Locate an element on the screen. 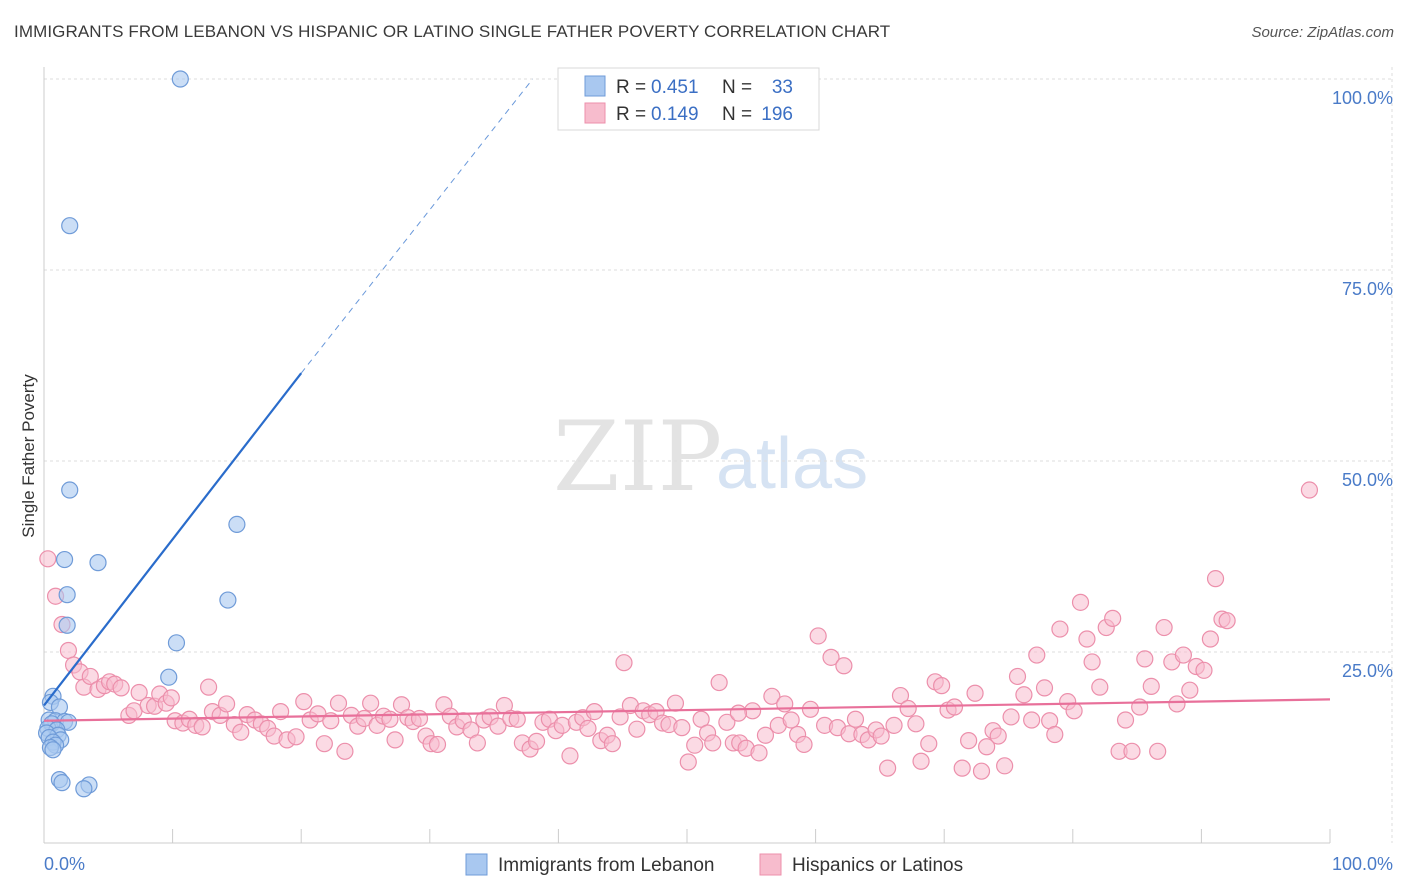  series-lebanon-points is located at coordinates (141, 434).